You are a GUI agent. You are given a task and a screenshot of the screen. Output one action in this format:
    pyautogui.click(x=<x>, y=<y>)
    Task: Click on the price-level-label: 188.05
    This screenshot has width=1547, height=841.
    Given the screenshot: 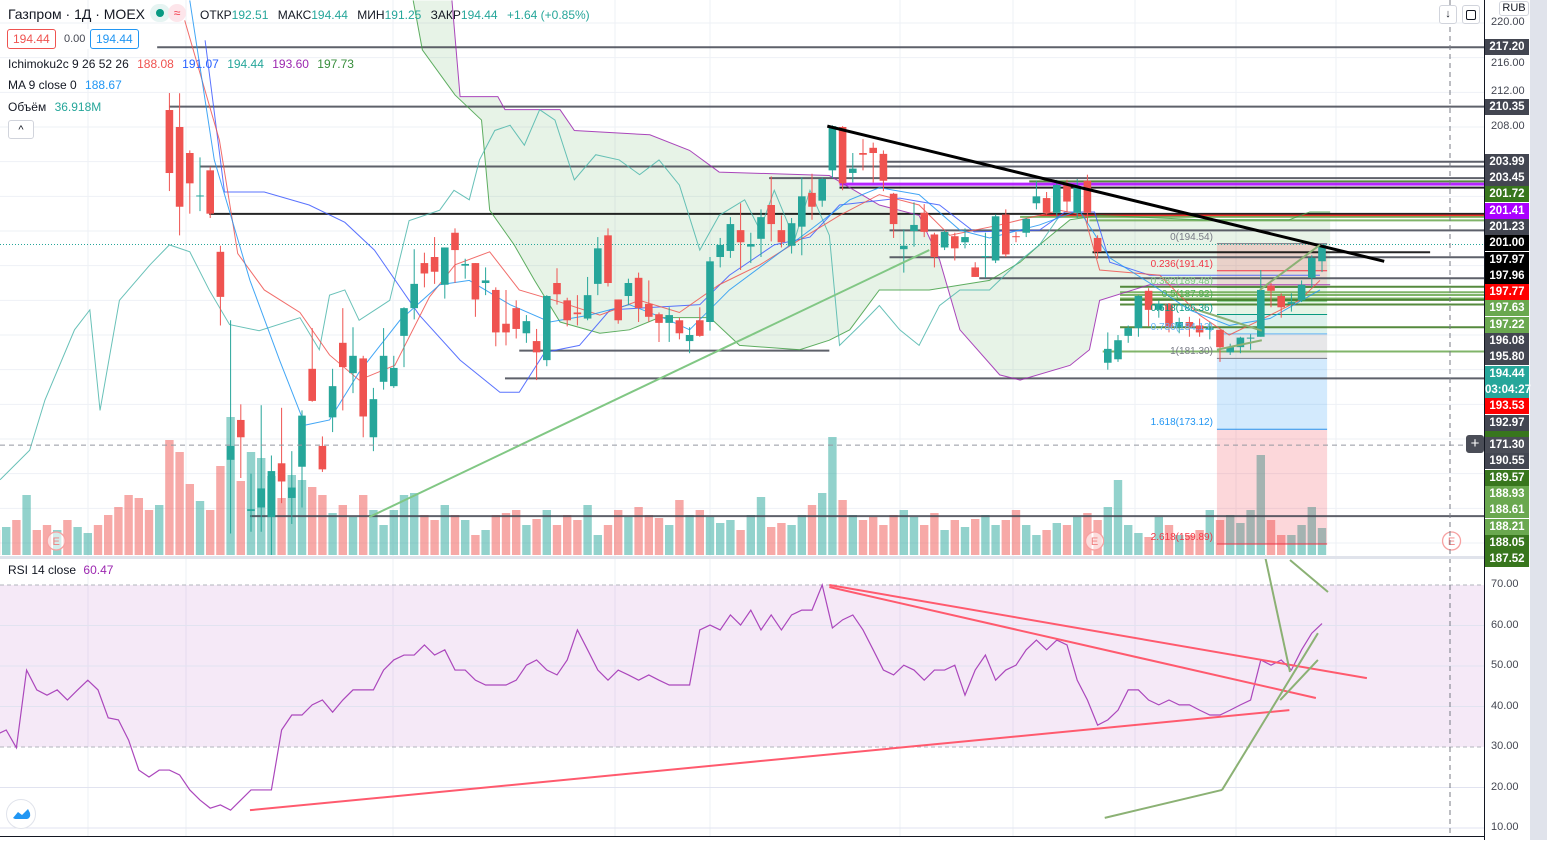 What is the action you would take?
    pyautogui.click(x=1507, y=543)
    